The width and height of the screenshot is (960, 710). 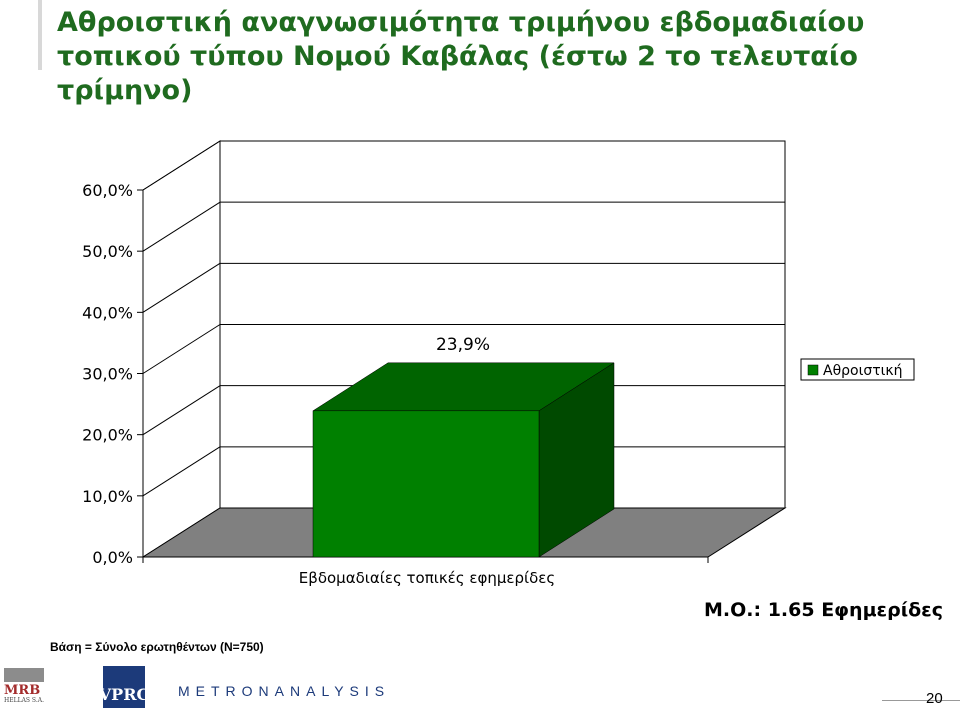 I want to click on base-note: Βάση = Σύνολο ερωτηθέντων (N=750), so click(x=157, y=647).